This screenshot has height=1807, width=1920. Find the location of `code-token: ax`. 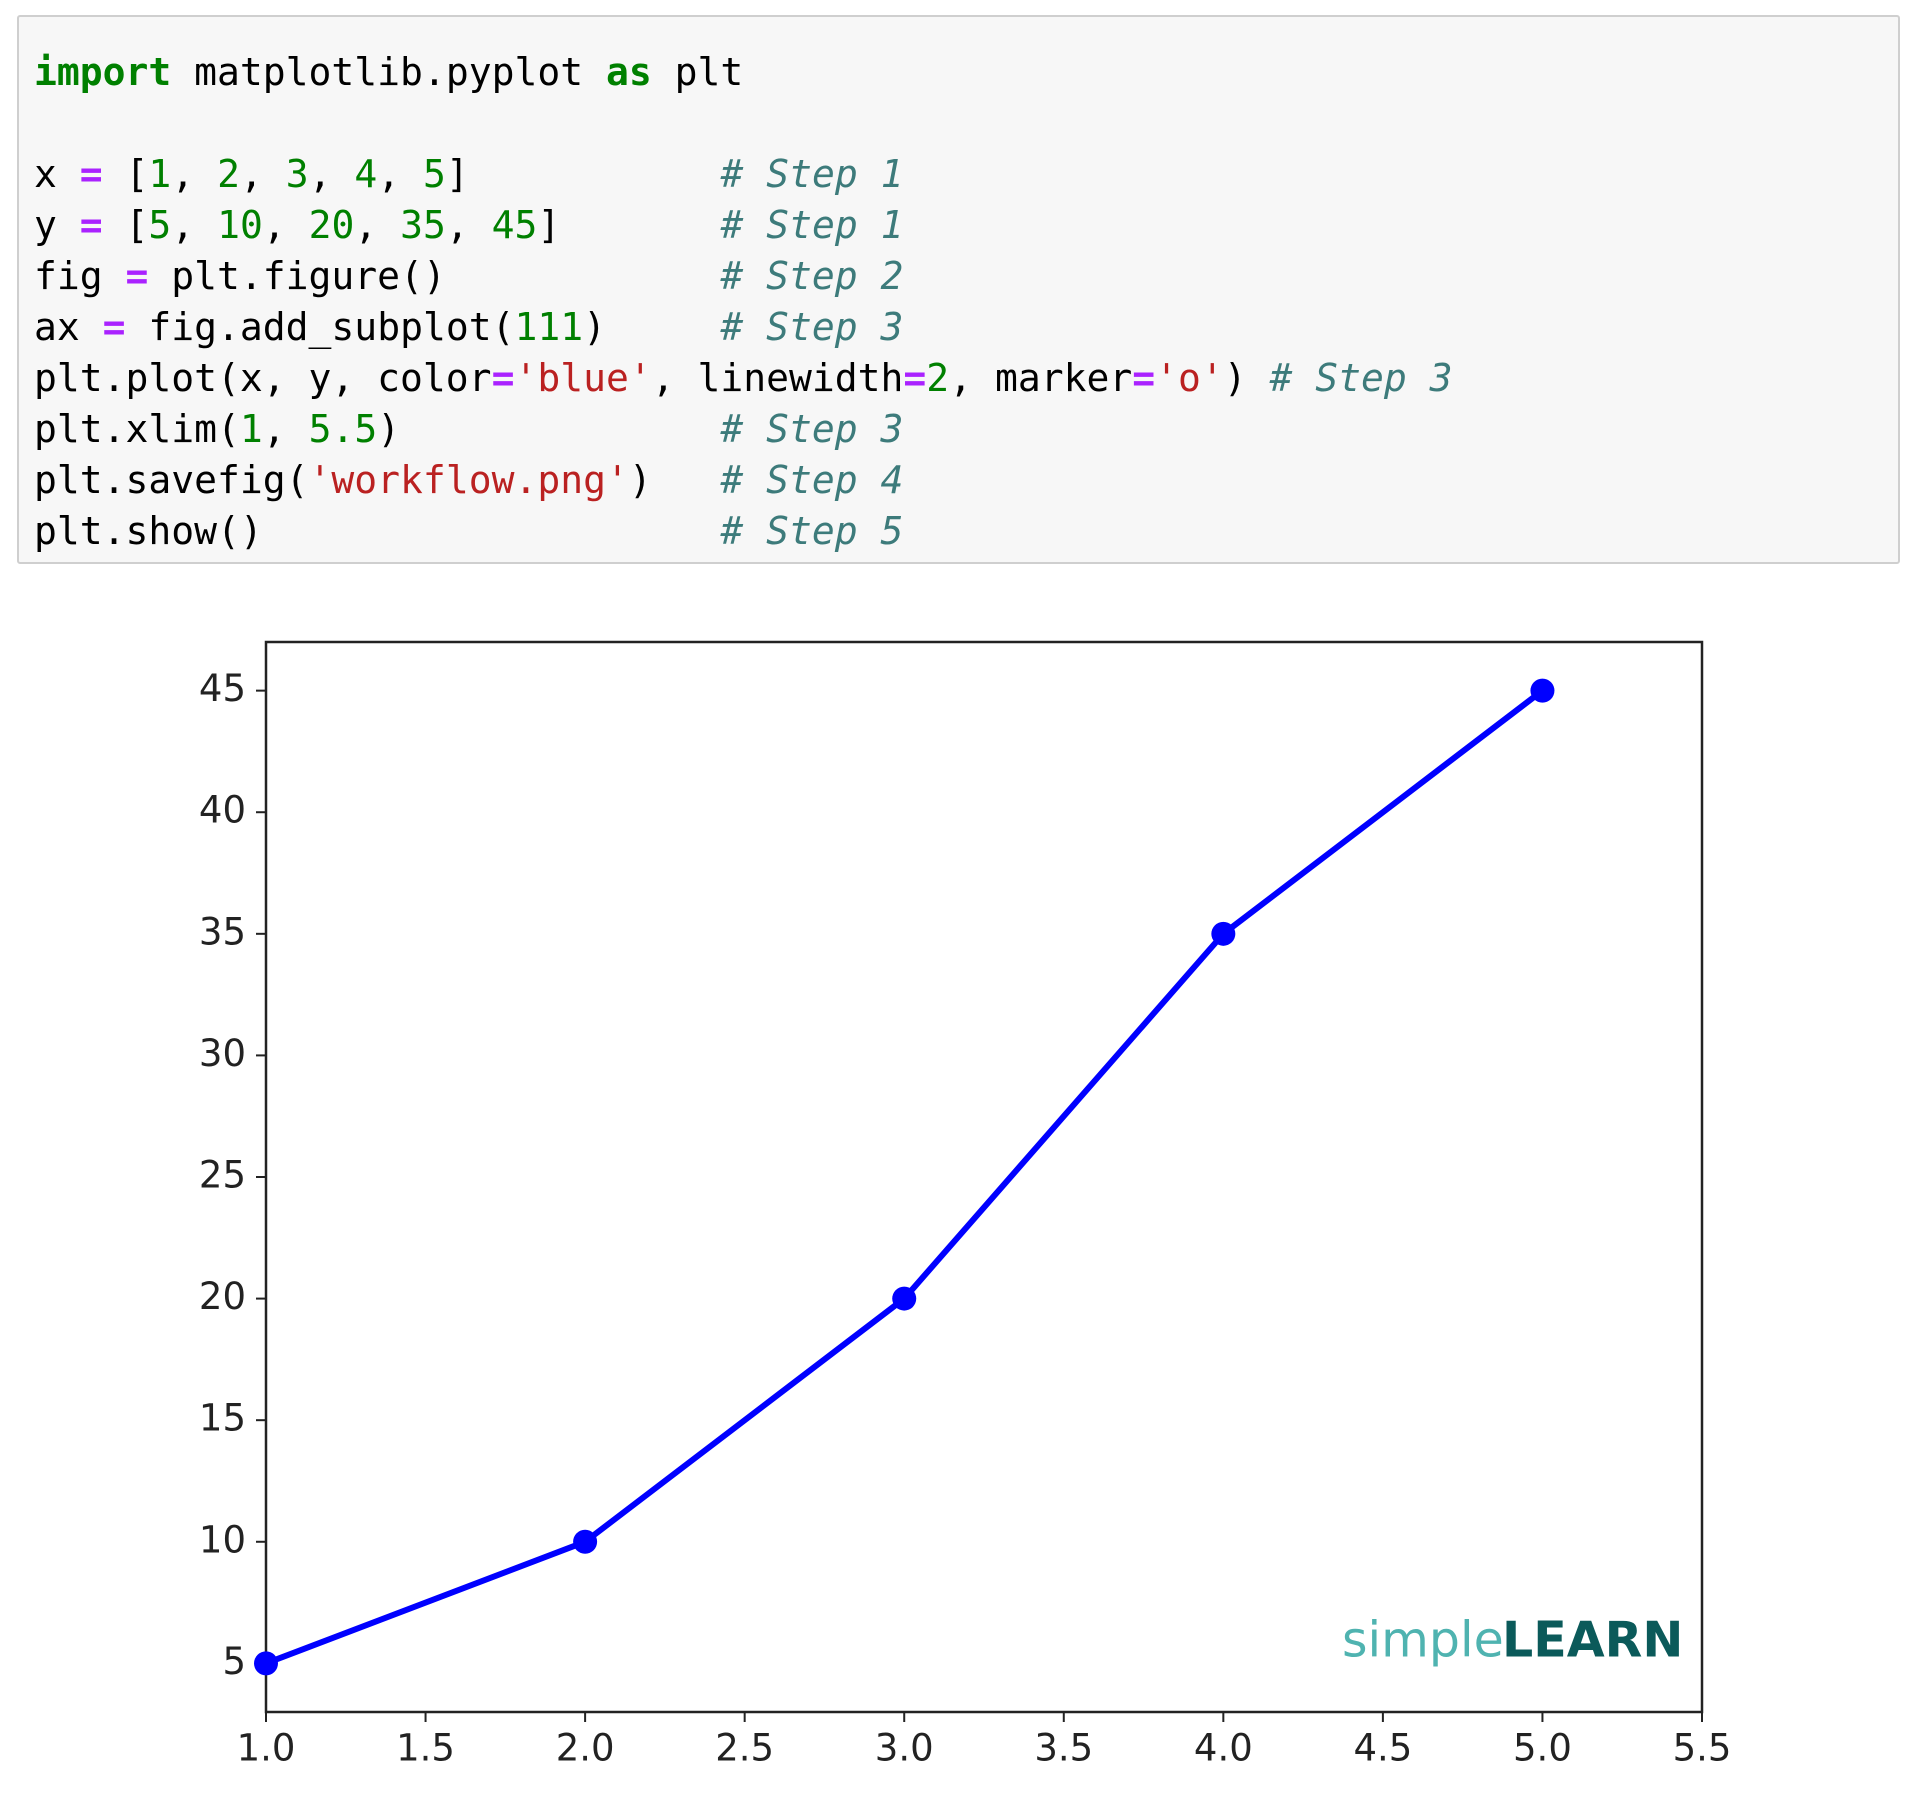

code-token: ax is located at coordinates (68, 327).